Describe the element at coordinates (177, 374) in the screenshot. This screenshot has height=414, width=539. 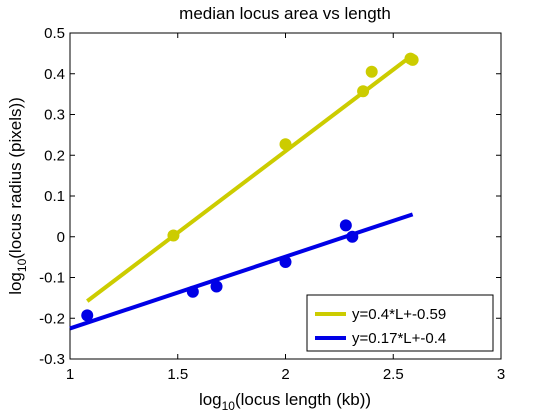
I see `x-tick-label: 1.5` at that location.